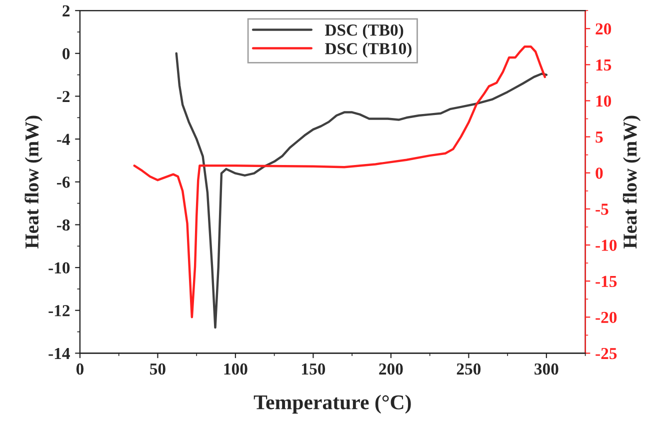 This screenshot has height=423, width=672. Describe the element at coordinates (63, 225) in the screenshot. I see `y-tick-label: -8` at that location.